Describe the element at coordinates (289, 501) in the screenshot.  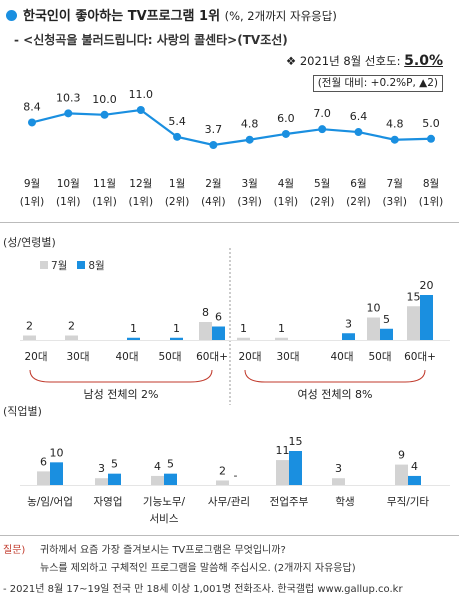
I see `category-label: 전업주부` at that location.